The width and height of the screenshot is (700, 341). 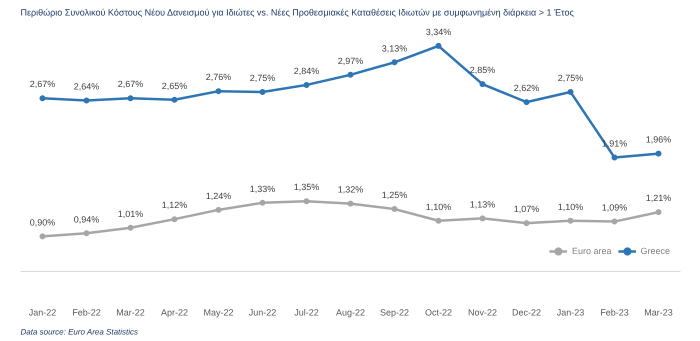 I want to click on data-label: 1,96%, so click(x=659, y=139).